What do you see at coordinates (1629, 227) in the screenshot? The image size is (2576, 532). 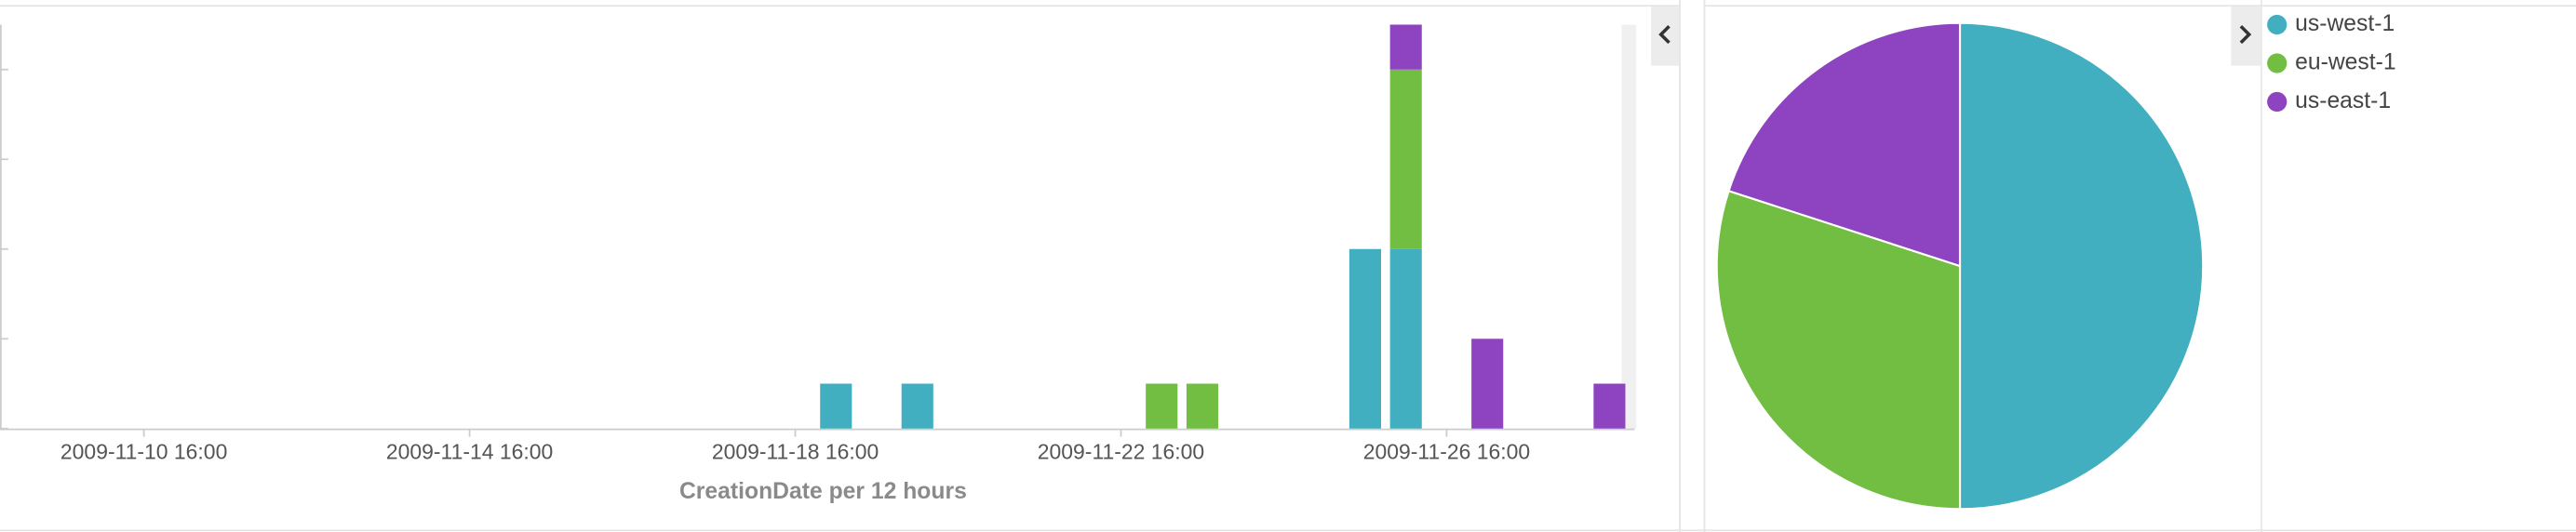 I see `scrollbar` at bounding box center [1629, 227].